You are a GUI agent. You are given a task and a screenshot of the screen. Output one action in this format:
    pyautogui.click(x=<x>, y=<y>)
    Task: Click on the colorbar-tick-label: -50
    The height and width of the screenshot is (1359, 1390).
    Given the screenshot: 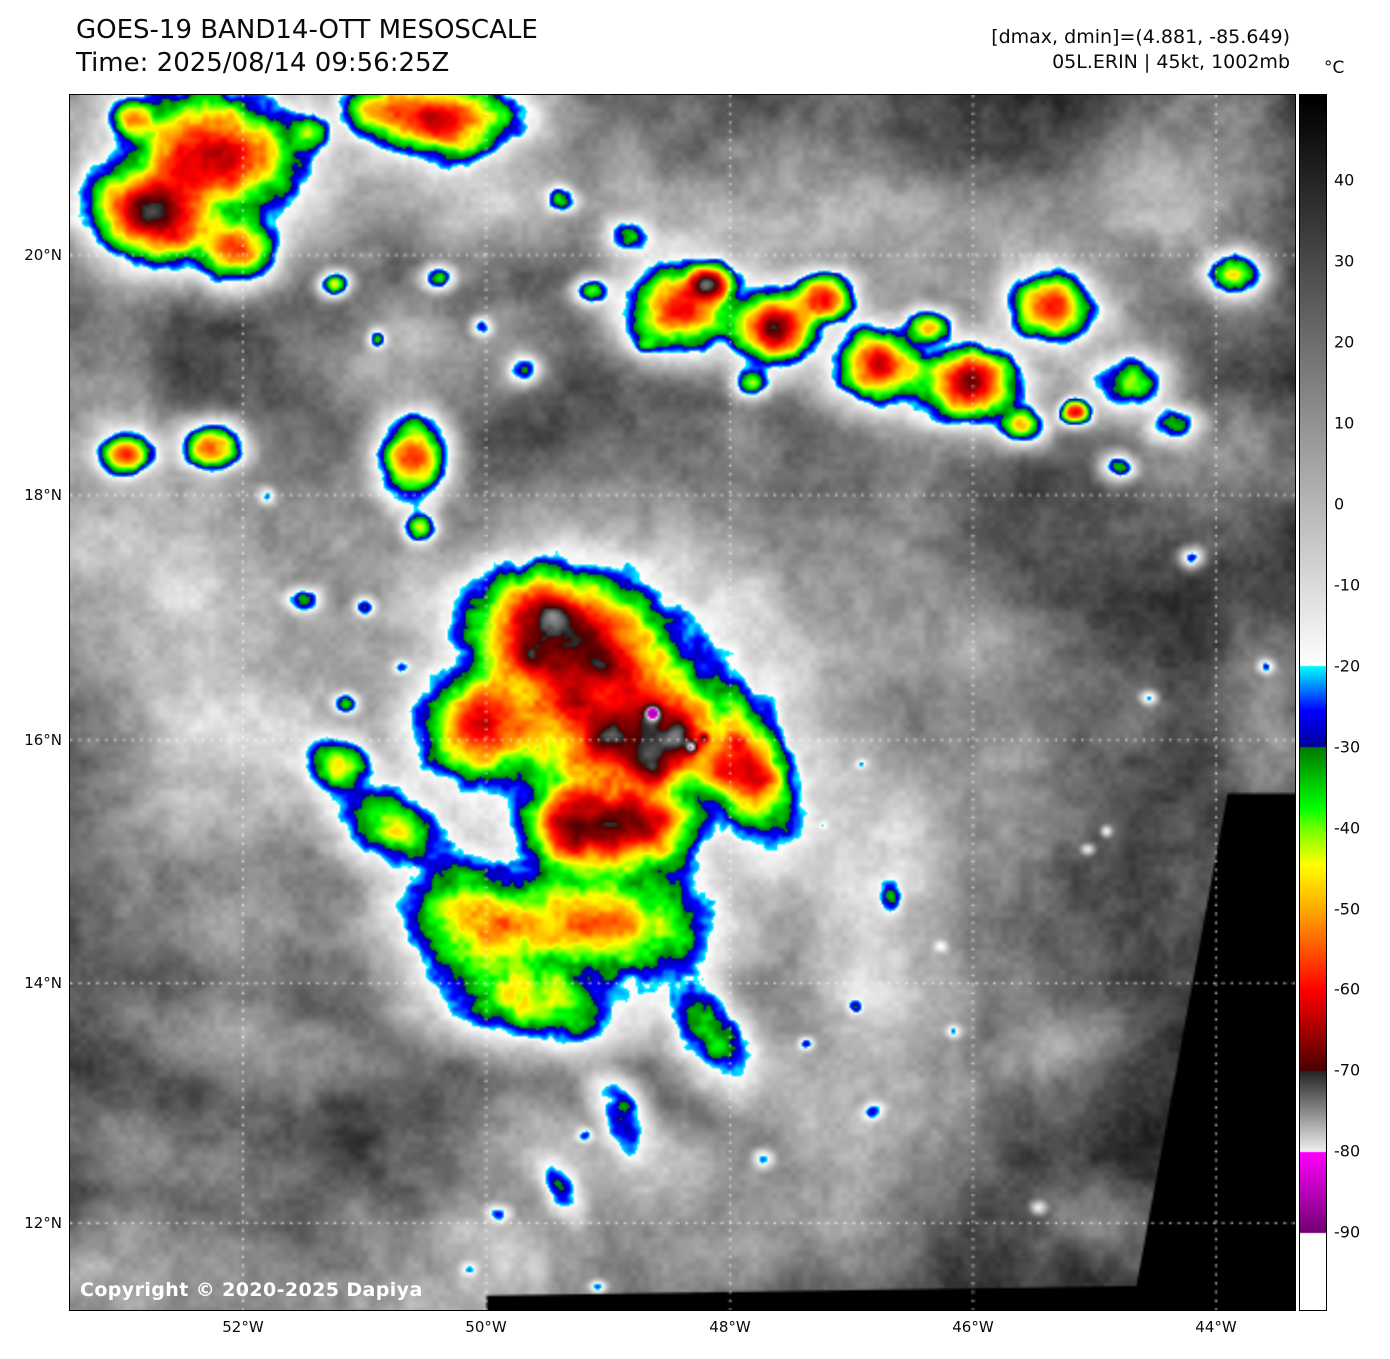 What is the action you would take?
    pyautogui.click(x=1347, y=908)
    